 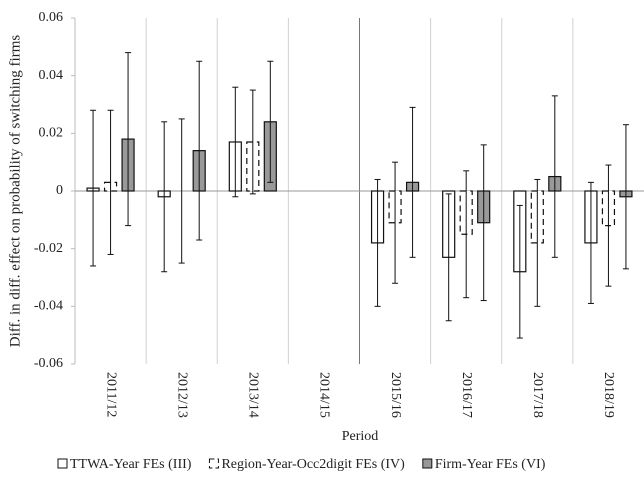 I want to click on x-tick-label: 2016/17, so click(x=466, y=395).